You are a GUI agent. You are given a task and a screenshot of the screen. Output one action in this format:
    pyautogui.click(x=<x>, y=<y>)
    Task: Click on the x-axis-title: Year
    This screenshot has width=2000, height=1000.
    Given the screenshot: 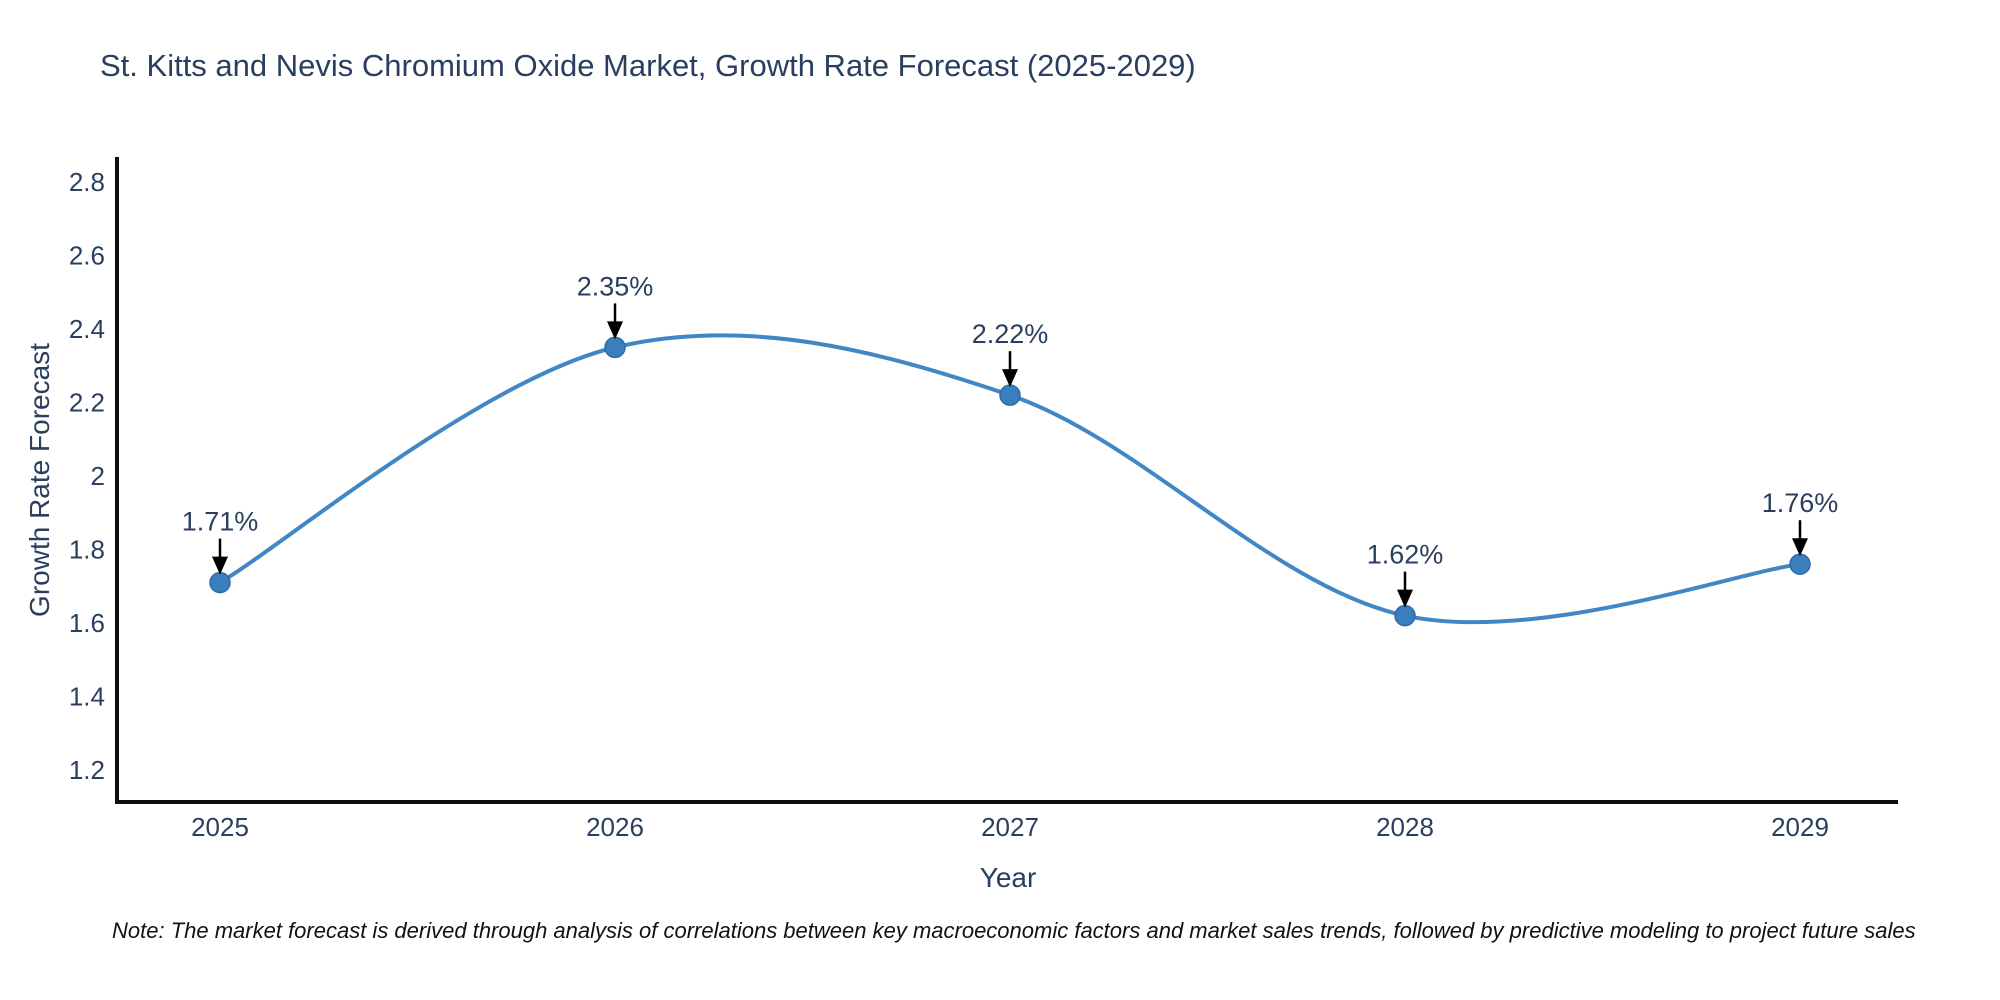 What is the action you would take?
    pyautogui.click(x=1008, y=877)
    